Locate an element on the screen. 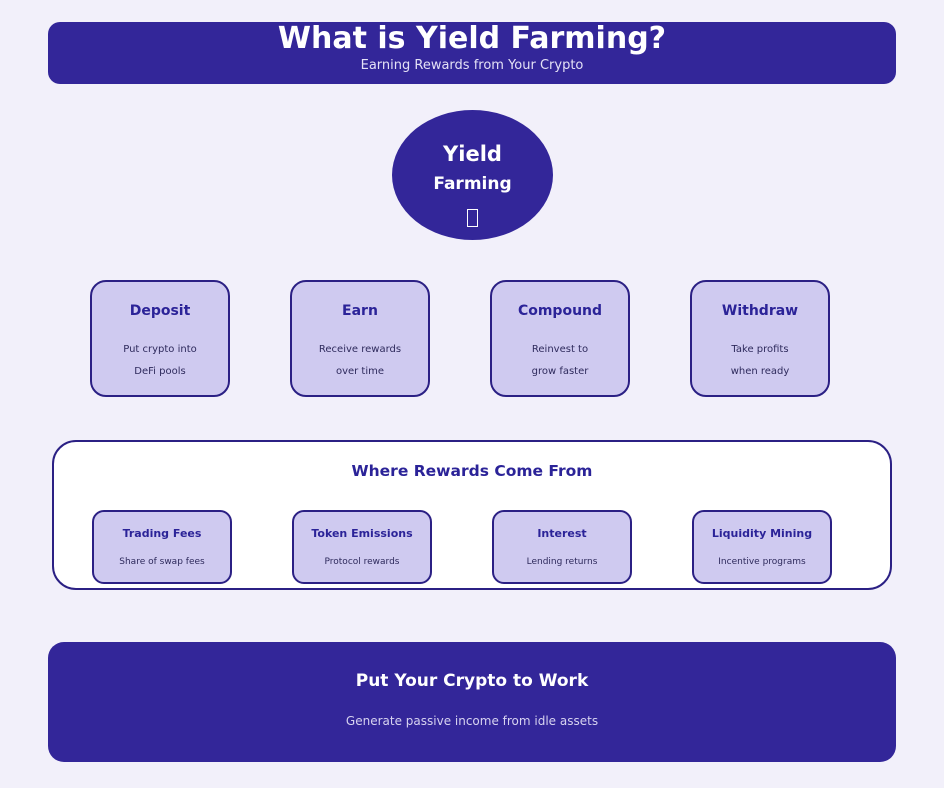 The width and height of the screenshot is (944, 788). central-node-line1: Yield is located at coordinates (472, 154).